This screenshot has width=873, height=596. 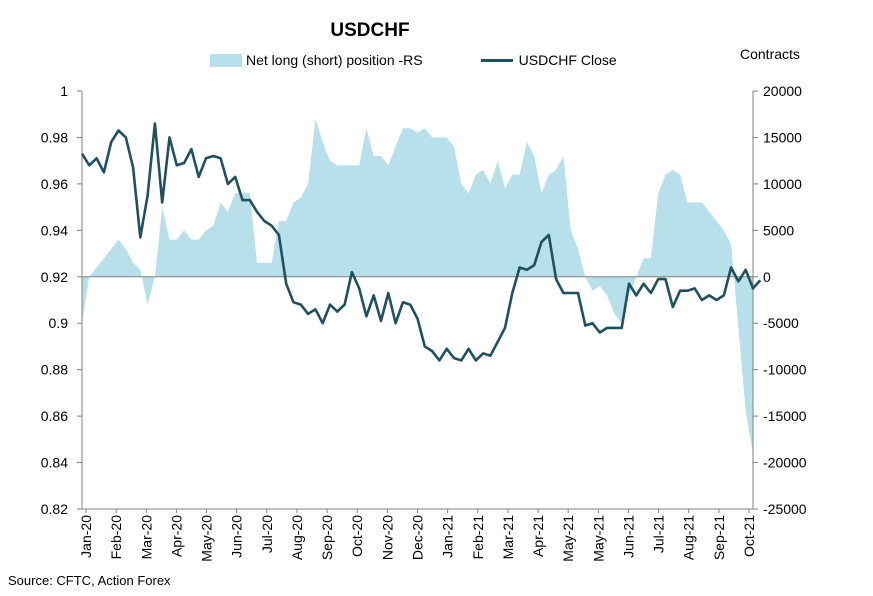 I want to click on right-tick-label: 10000, so click(x=782, y=184).